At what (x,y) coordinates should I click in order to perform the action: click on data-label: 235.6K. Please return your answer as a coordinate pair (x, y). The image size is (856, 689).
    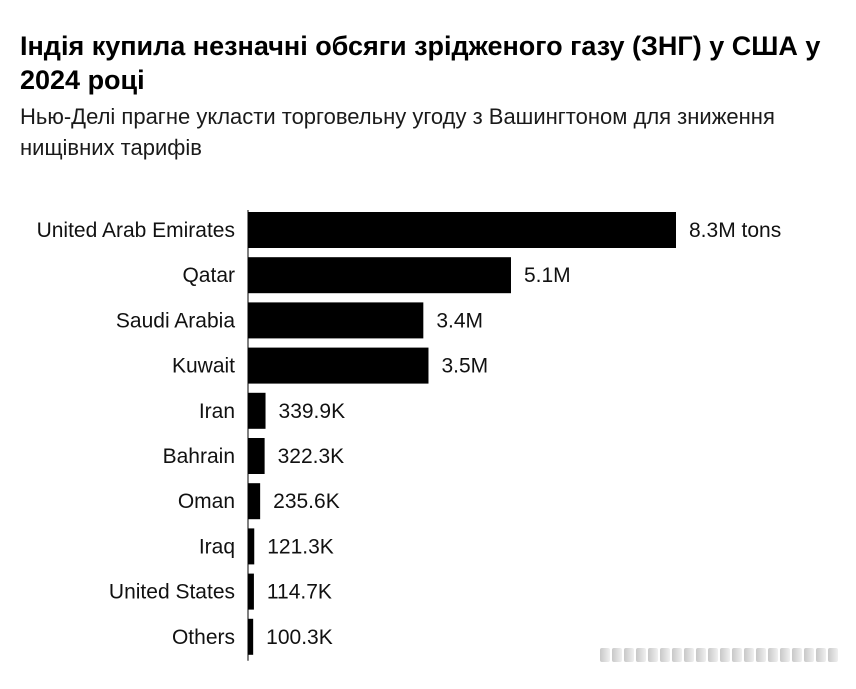
    Looking at the image, I should click on (306, 501).